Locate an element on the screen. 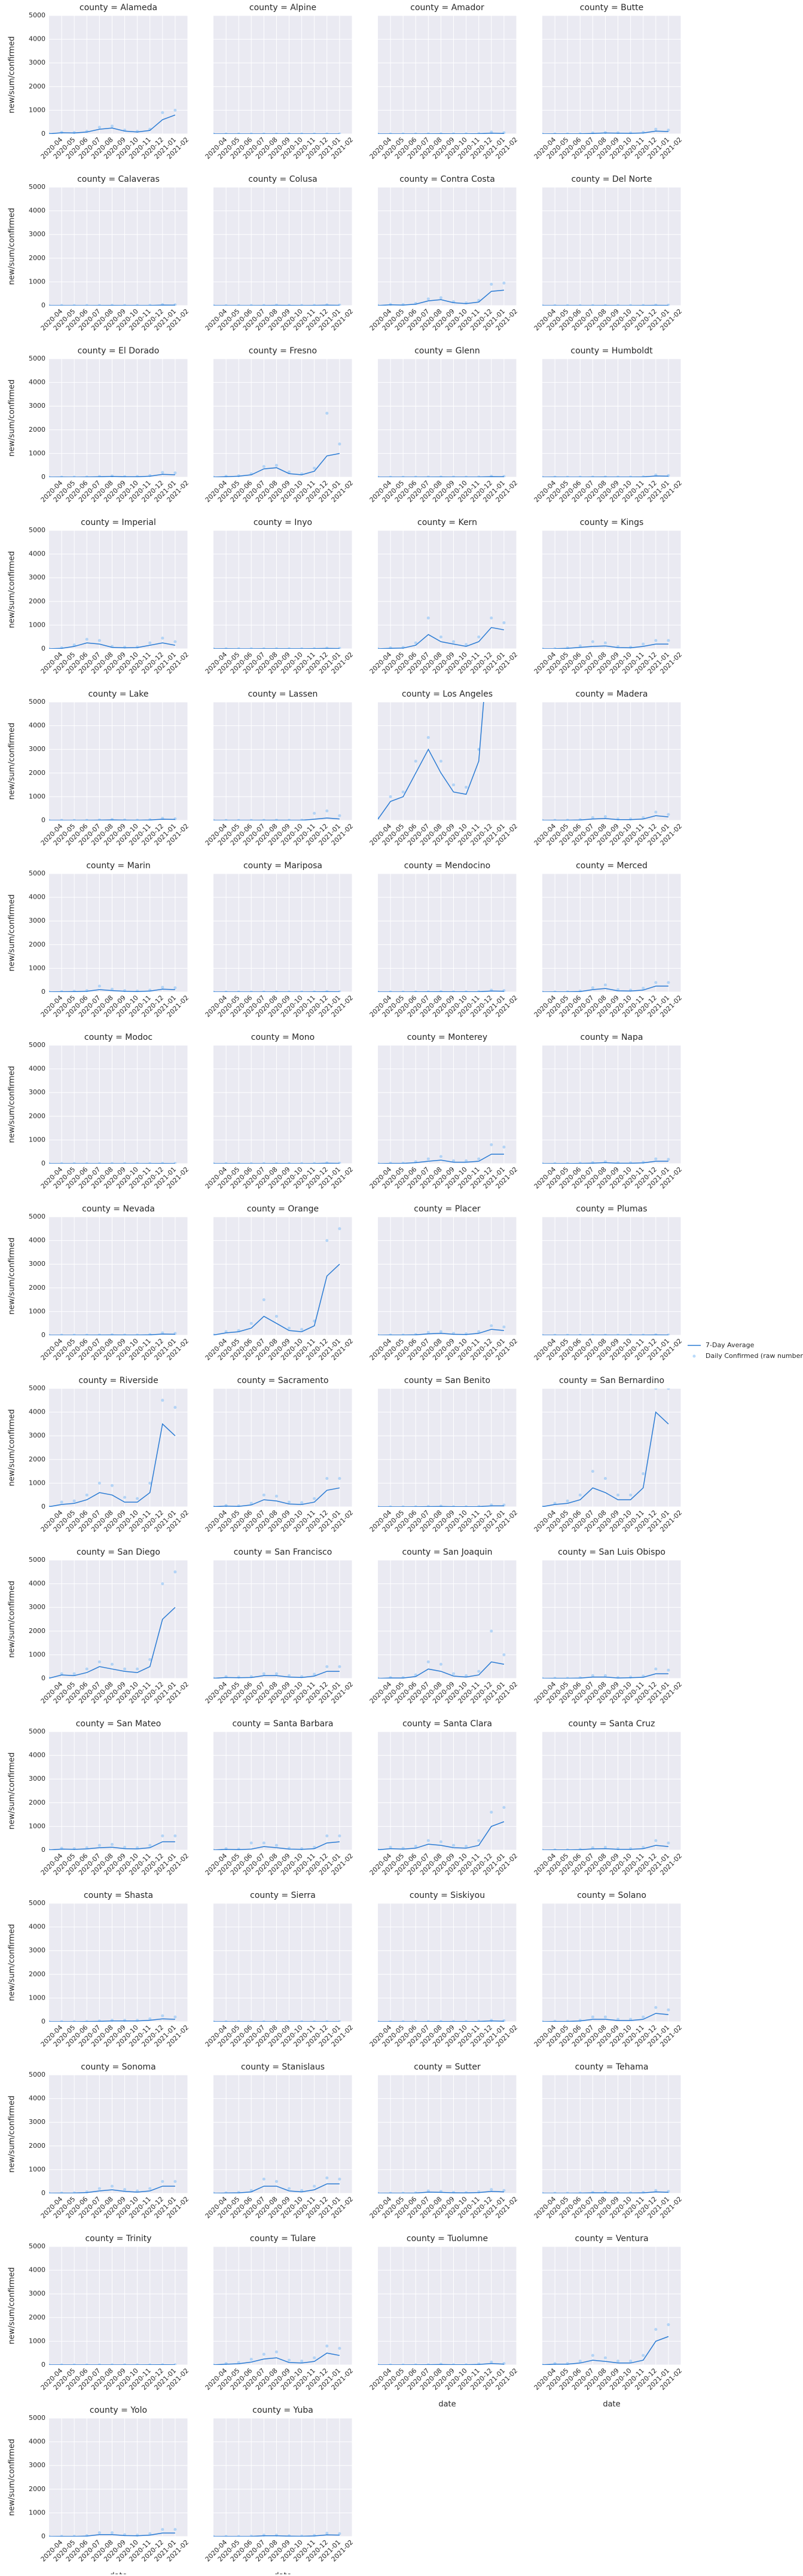 The width and height of the screenshot is (803, 2576). facet-title: county = Shasta is located at coordinates (118, 1895).